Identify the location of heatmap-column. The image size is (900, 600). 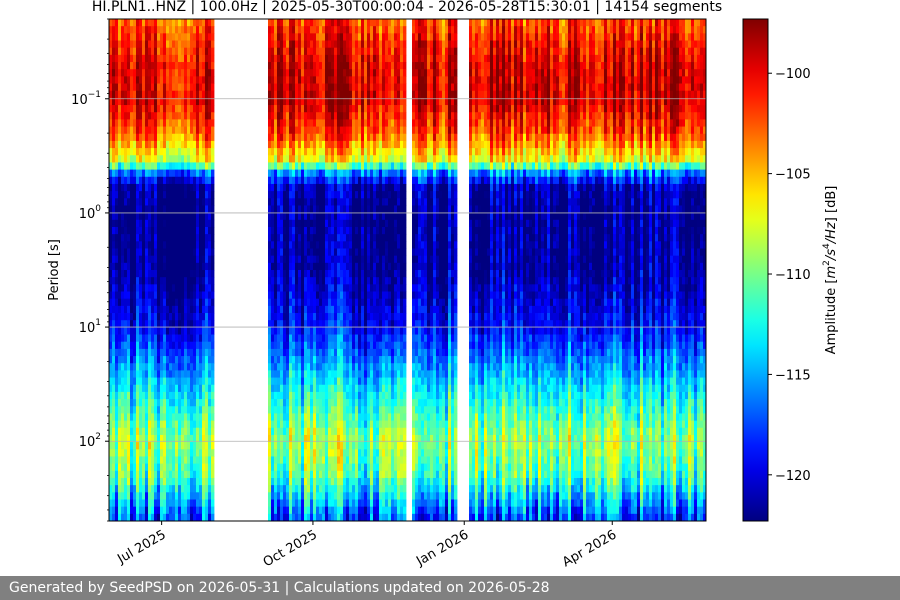
(183, 270).